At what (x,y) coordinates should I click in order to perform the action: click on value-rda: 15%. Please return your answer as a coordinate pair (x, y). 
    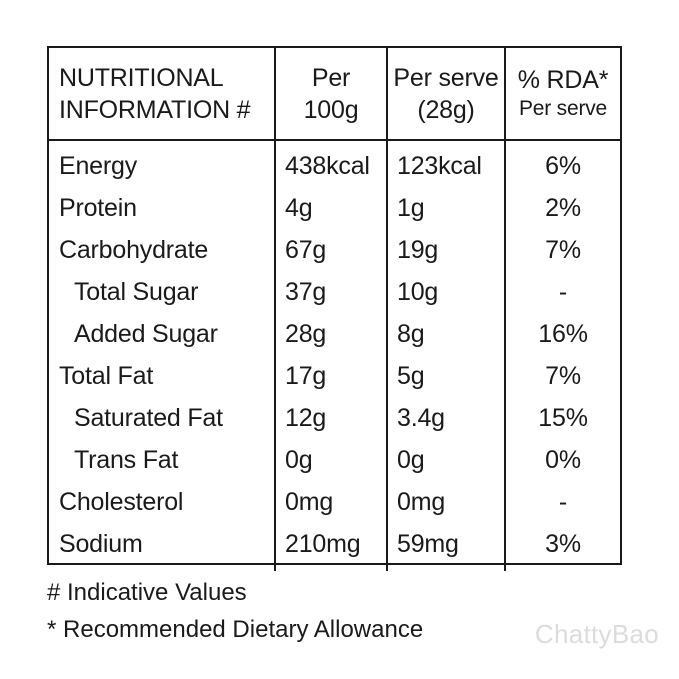
    Looking at the image, I should click on (562, 418).